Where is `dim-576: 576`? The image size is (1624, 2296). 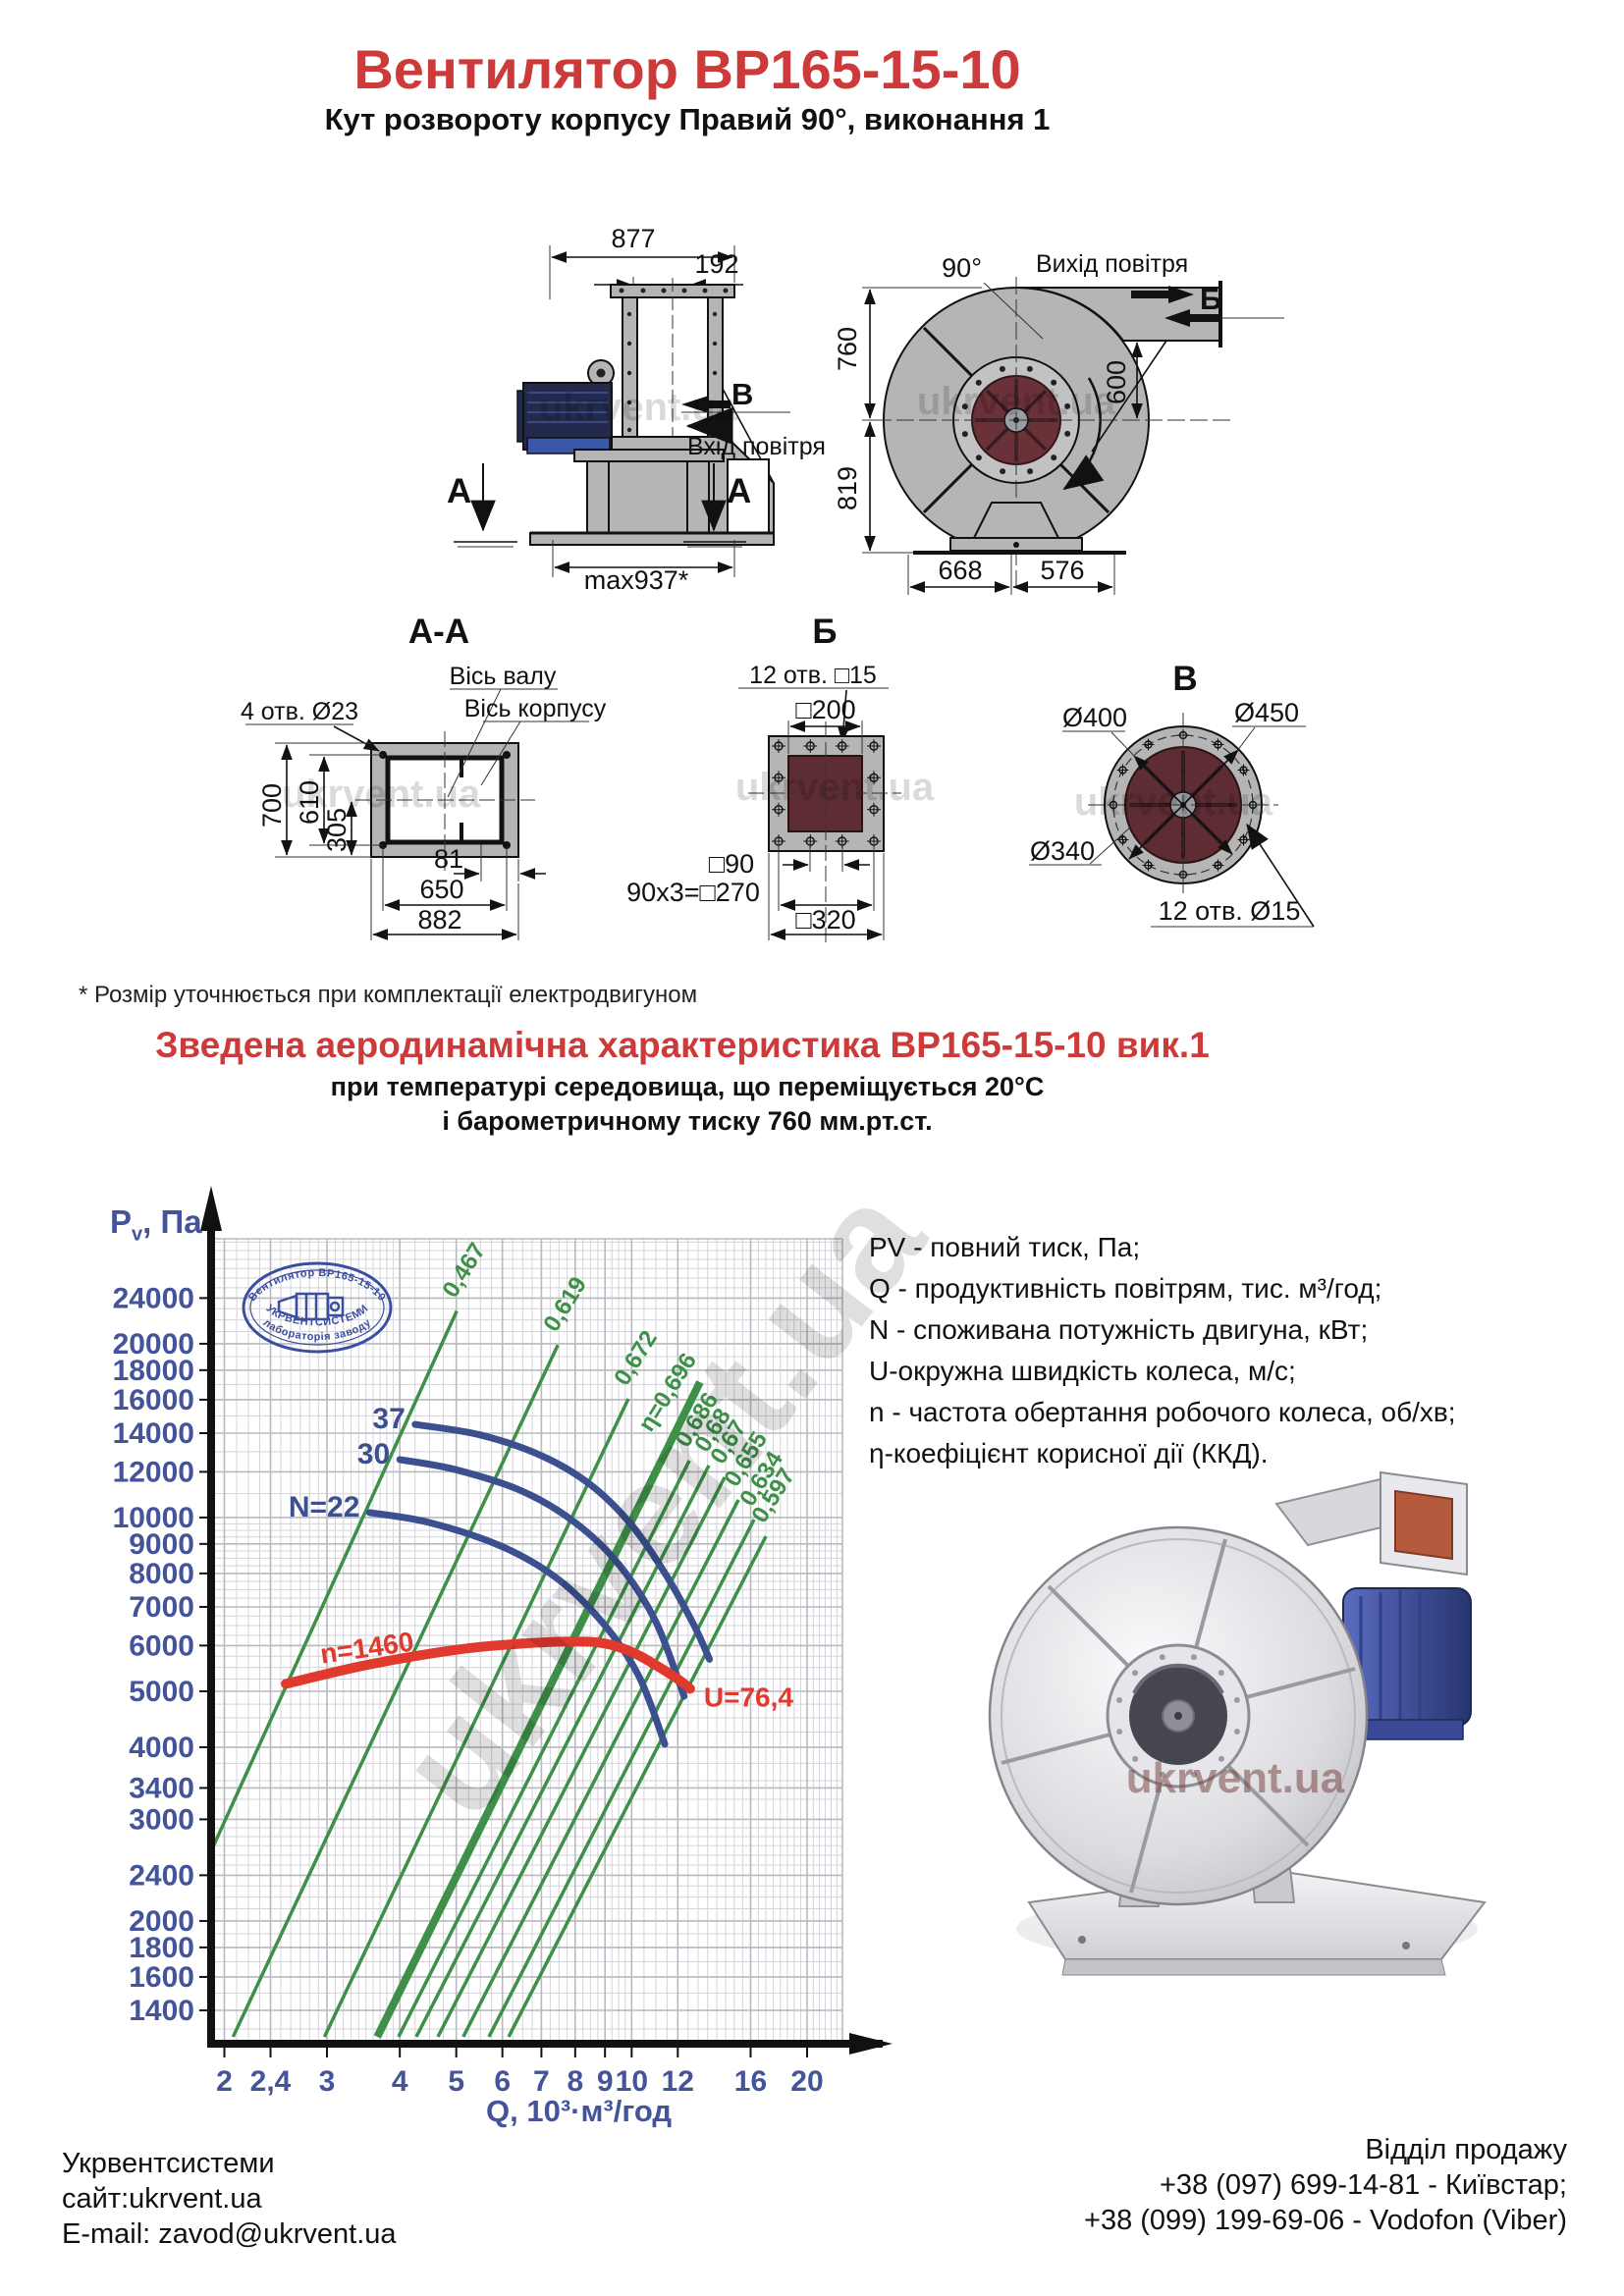 dim-576: 576 is located at coordinates (1062, 570).